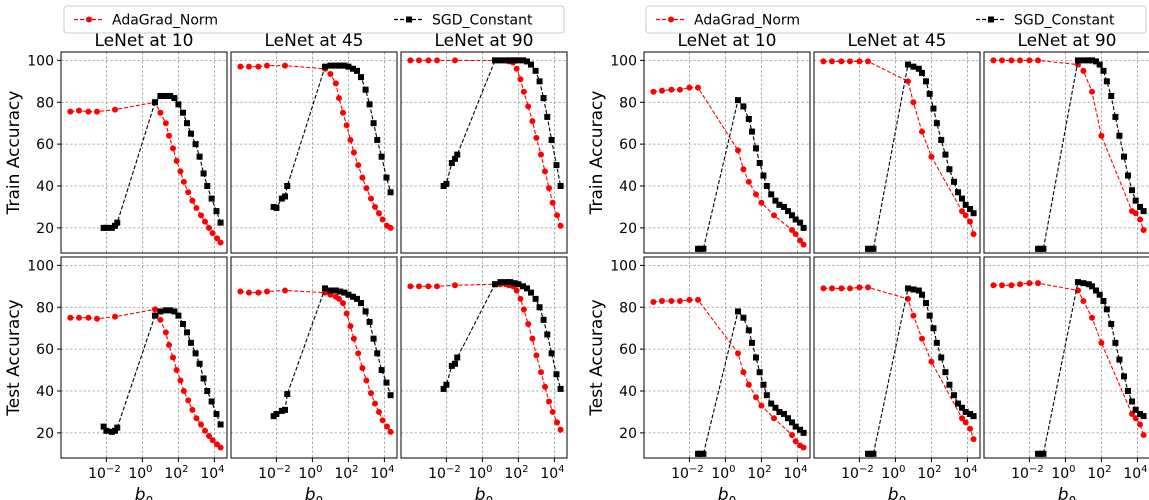 This screenshot has width=1149, height=500. What do you see at coordinates (45, 392) in the screenshot?
I see `y-tick-label: 40` at bounding box center [45, 392].